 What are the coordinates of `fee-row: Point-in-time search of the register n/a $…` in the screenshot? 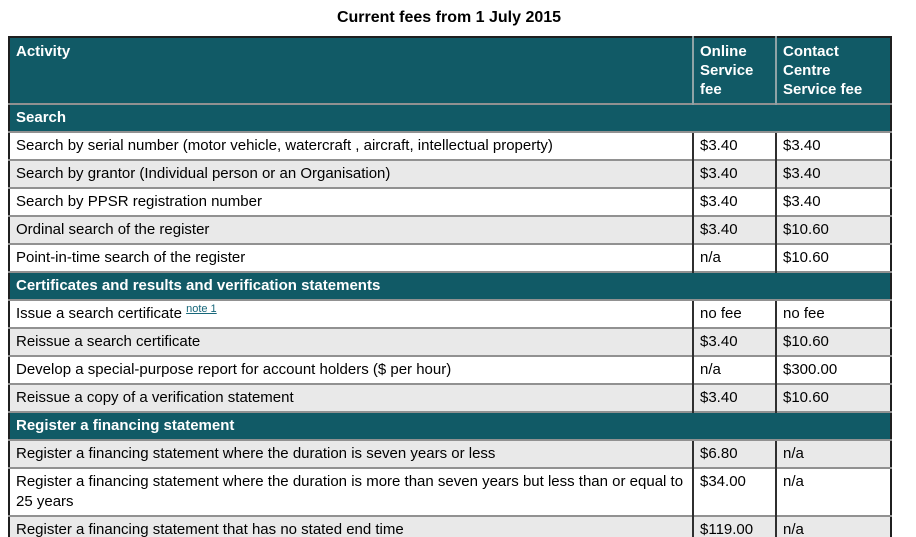 It's located at (450, 257).